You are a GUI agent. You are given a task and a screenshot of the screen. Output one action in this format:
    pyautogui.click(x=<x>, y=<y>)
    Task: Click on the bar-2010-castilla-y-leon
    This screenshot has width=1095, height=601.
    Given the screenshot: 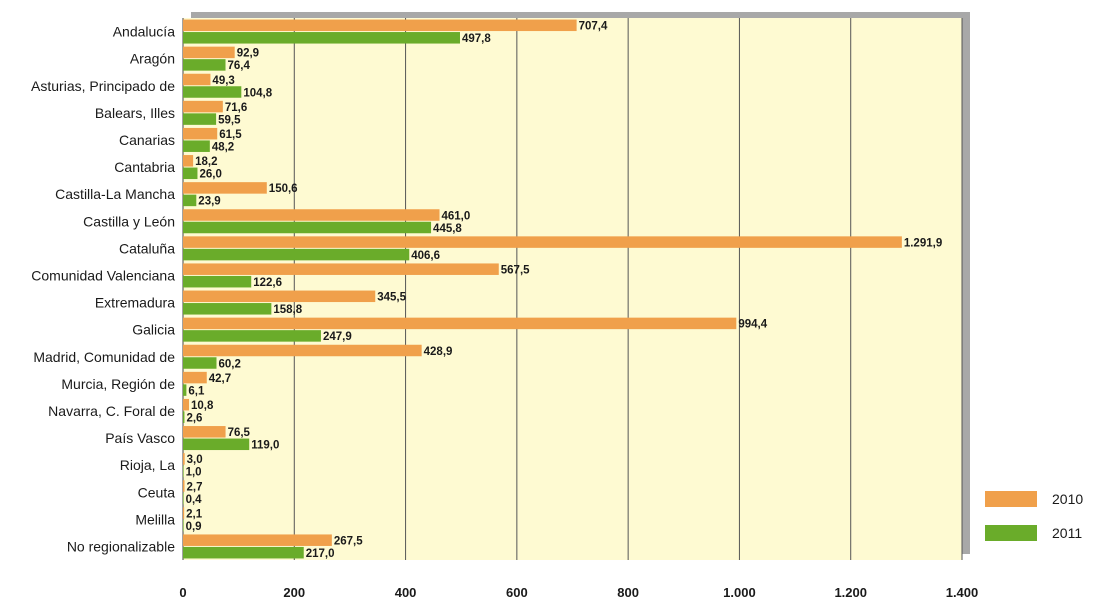 What is the action you would take?
    pyautogui.click(x=311, y=215)
    